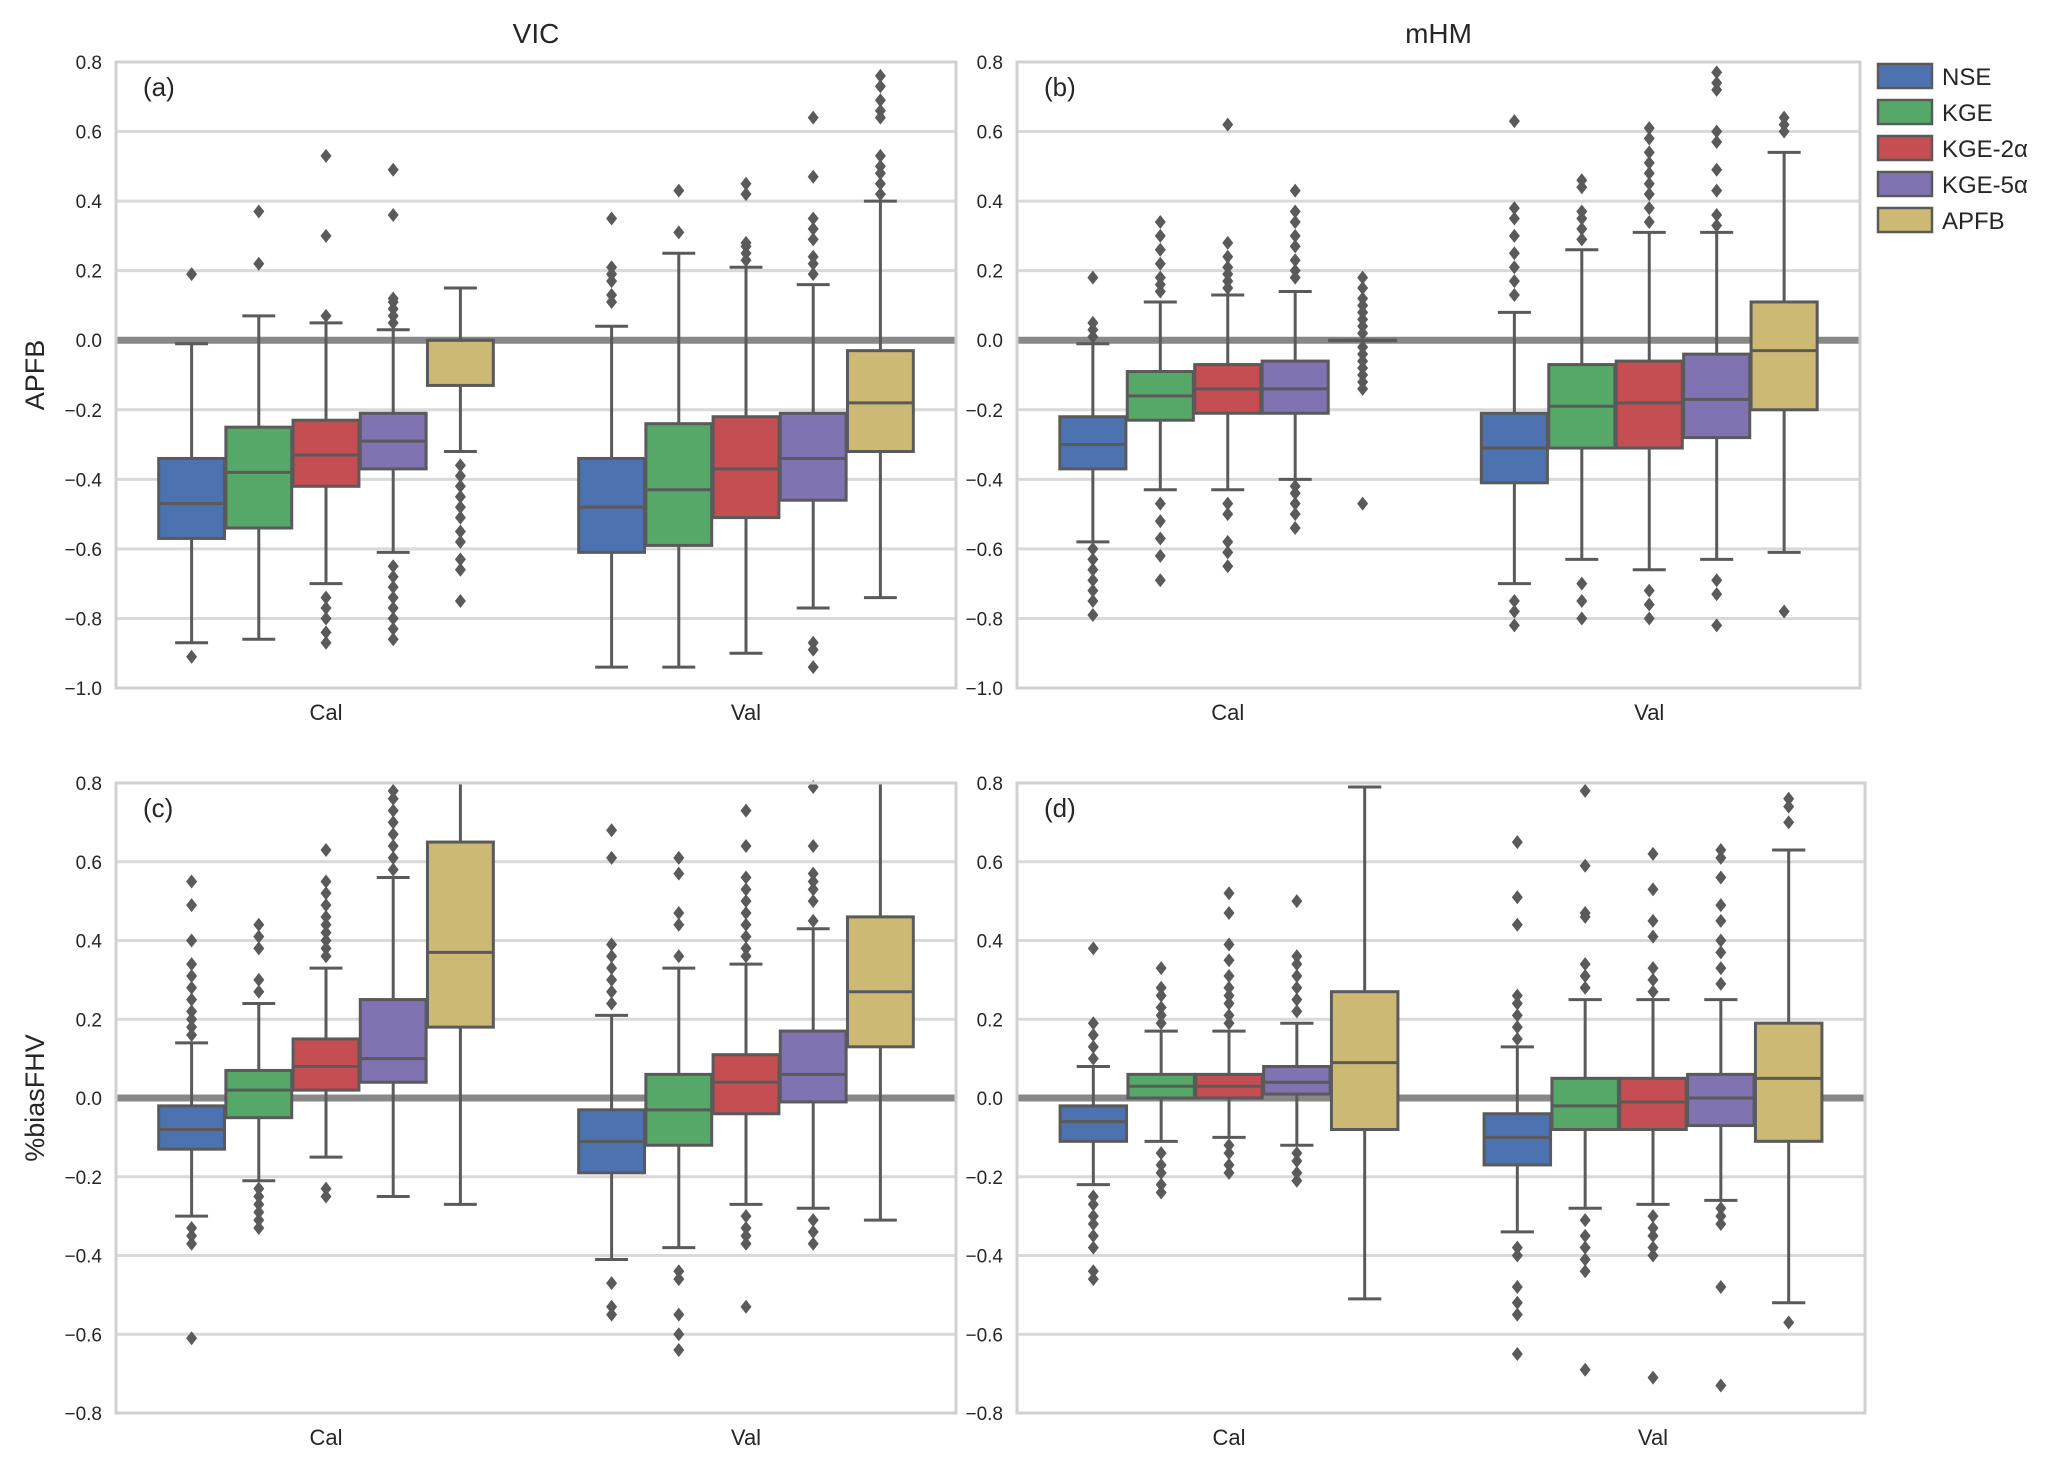 The image size is (2067, 1468). I want to click on box-apfb-cal, so click(460, 447).